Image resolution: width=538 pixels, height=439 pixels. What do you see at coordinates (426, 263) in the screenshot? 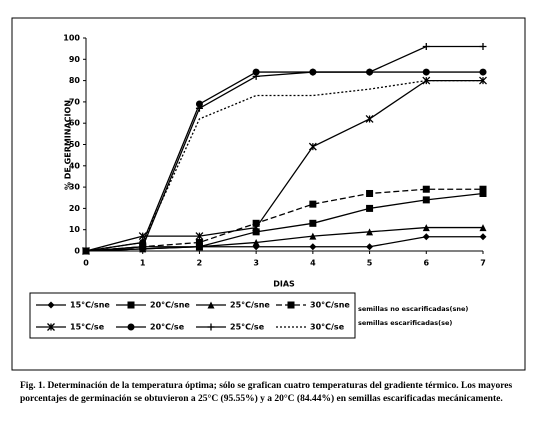
I see `x-tick-label: 6` at bounding box center [426, 263].